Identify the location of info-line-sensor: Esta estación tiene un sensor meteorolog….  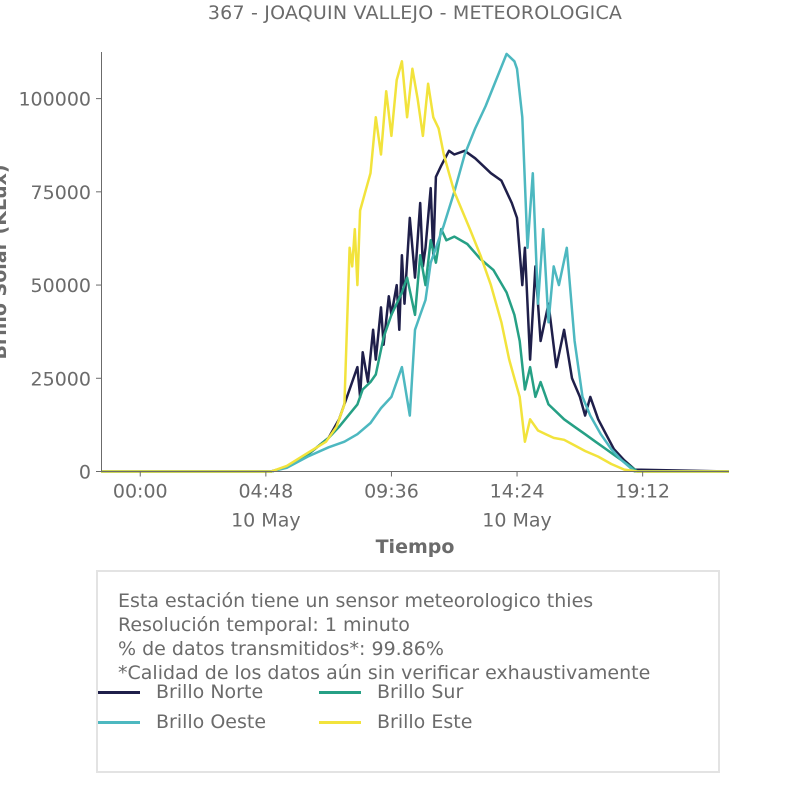
(356, 601).